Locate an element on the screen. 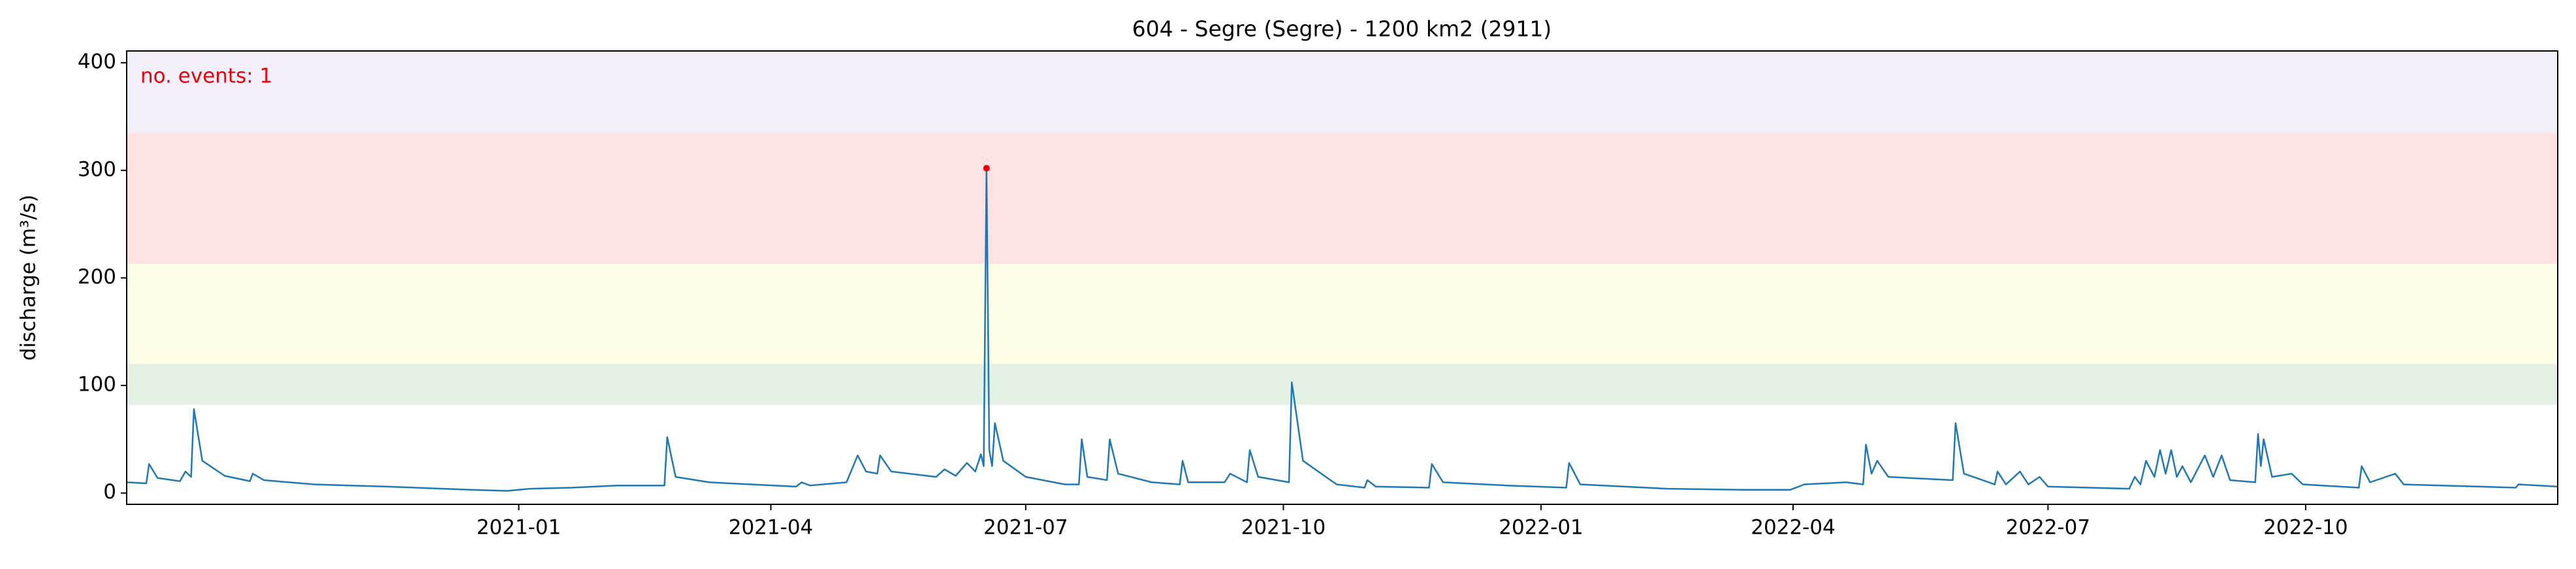 Image resolution: width=2576 pixels, height=569 pixels. chart-title: 604 - Segre (Segre) - 1200 km2 (2911) is located at coordinates (1342, 29).